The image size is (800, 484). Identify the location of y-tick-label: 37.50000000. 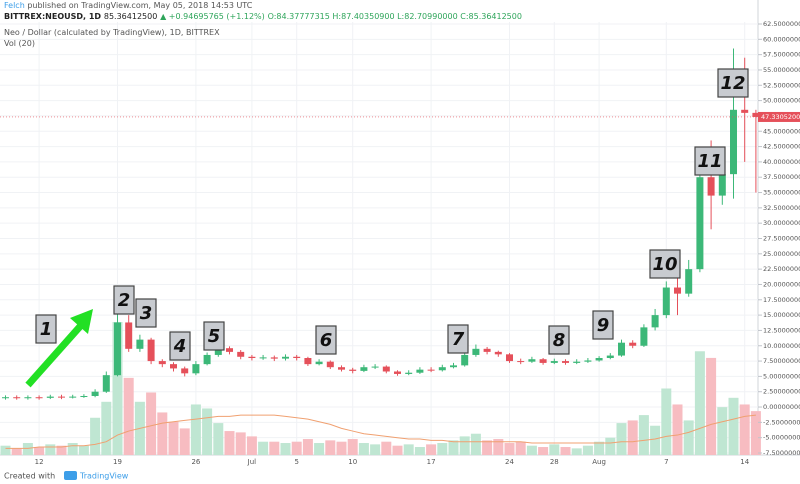
(781, 177).